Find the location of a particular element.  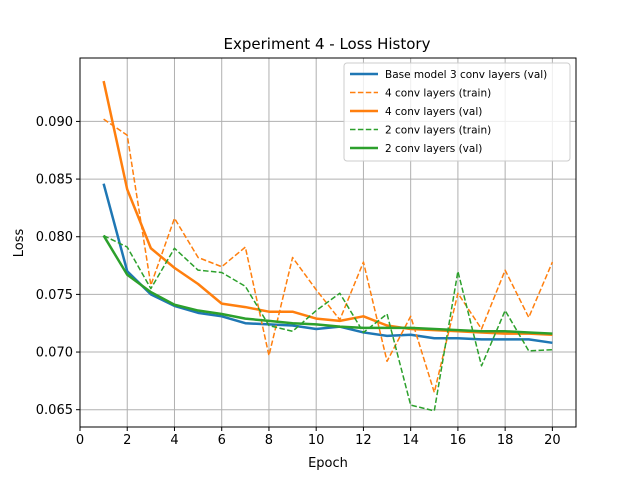

legend-label: 4 conv layers (train) is located at coordinates (438, 94).